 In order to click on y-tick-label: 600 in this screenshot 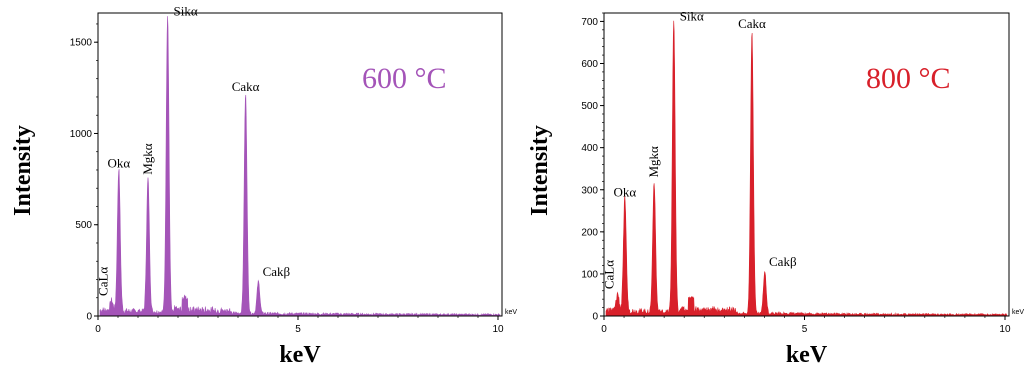, I will do `click(589, 64)`.